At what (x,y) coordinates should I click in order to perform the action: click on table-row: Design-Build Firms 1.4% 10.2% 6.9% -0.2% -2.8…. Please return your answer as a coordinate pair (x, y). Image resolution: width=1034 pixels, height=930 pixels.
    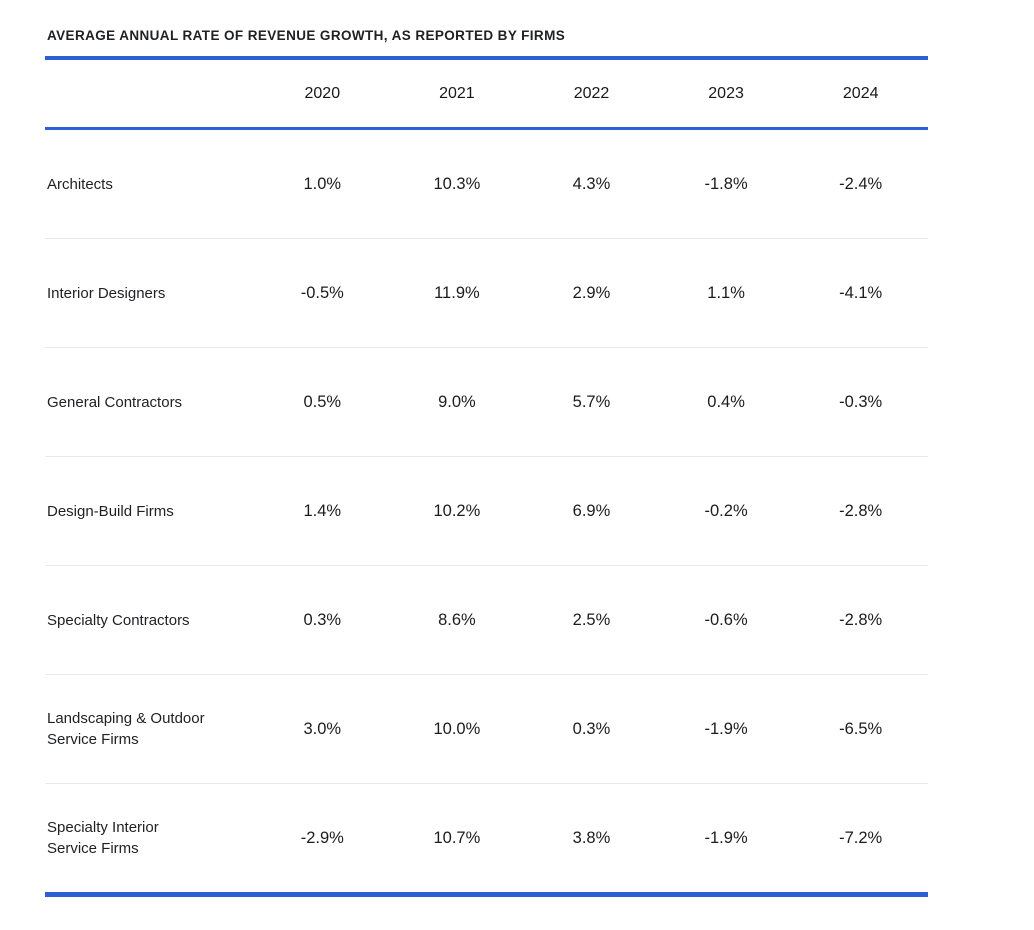
    Looking at the image, I should click on (486, 511).